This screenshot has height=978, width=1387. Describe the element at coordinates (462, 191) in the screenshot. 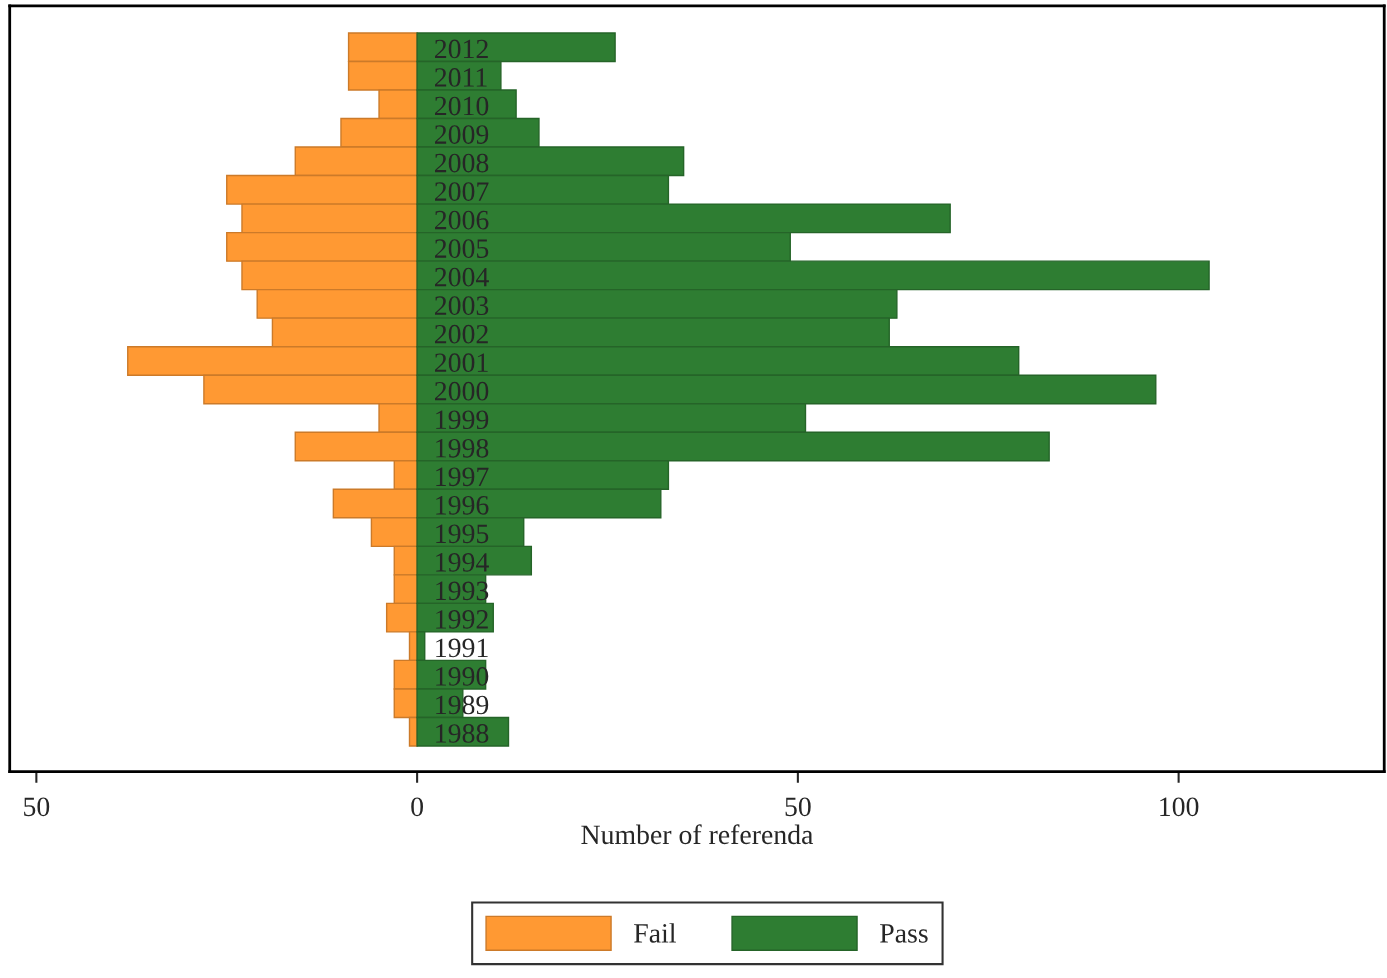

I see `y-tick-label: 2007` at that location.